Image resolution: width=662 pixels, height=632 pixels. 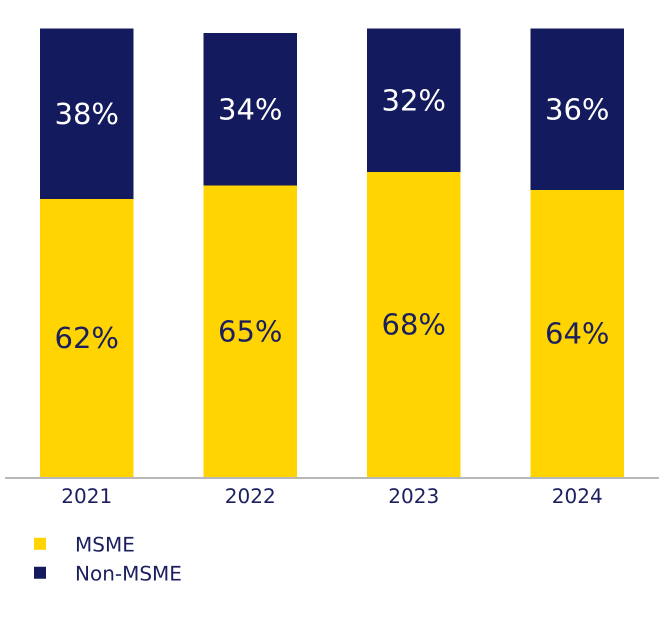 What do you see at coordinates (128, 574) in the screenshot?
I see `legend-label: Non-MSME` at bounding box center [128, 574].